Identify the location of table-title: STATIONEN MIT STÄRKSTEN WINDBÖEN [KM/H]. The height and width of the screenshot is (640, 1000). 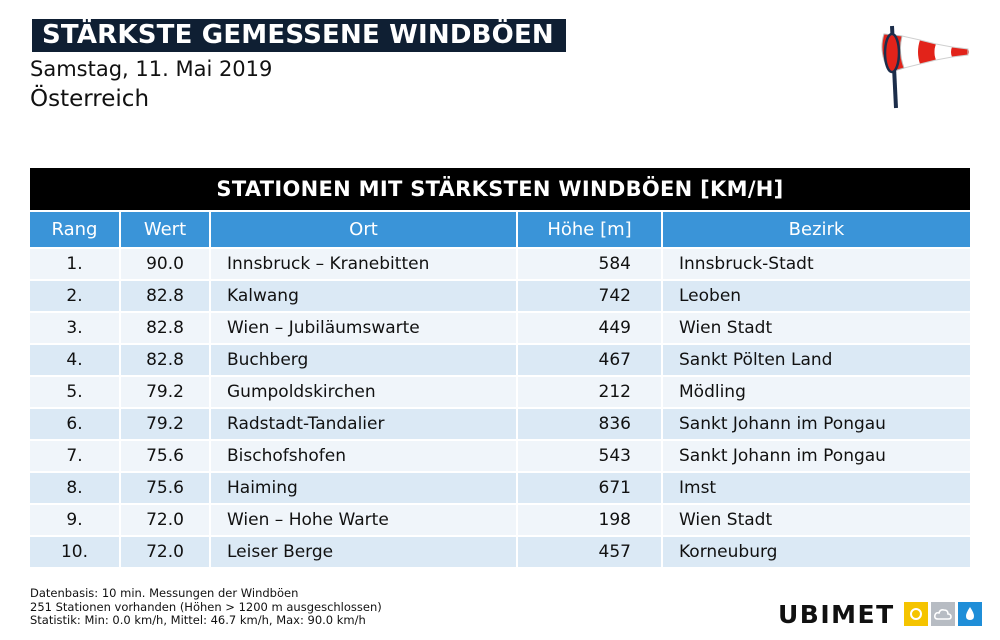
(500, 189).